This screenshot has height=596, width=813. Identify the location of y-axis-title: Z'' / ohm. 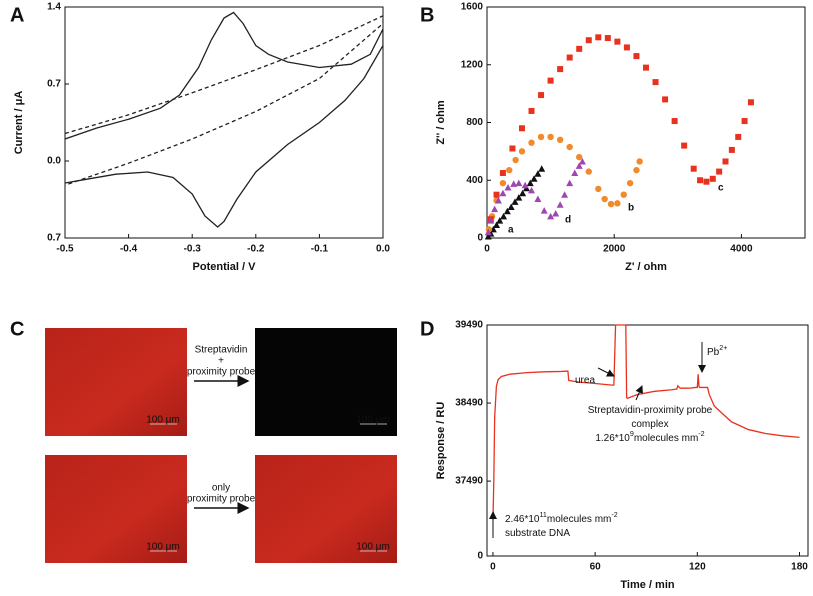
(441, 122).